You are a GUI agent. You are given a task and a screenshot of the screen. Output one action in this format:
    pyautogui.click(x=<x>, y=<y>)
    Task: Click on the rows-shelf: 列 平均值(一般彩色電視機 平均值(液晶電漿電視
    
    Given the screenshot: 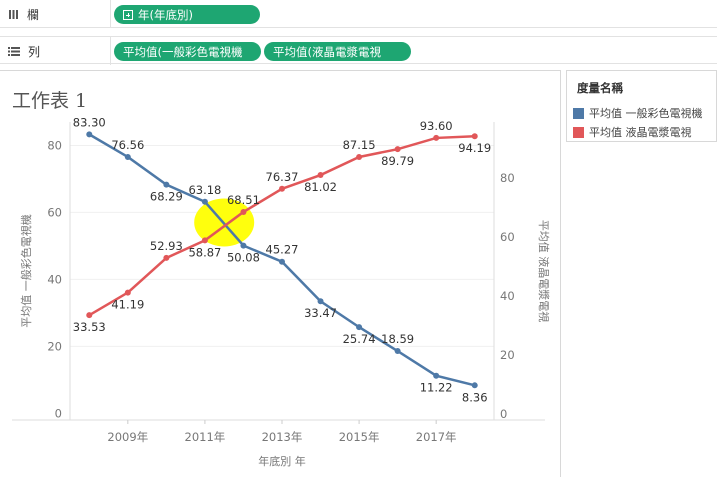 What is the action you would take?
    pyautogui.click(x=358, y=50)
    